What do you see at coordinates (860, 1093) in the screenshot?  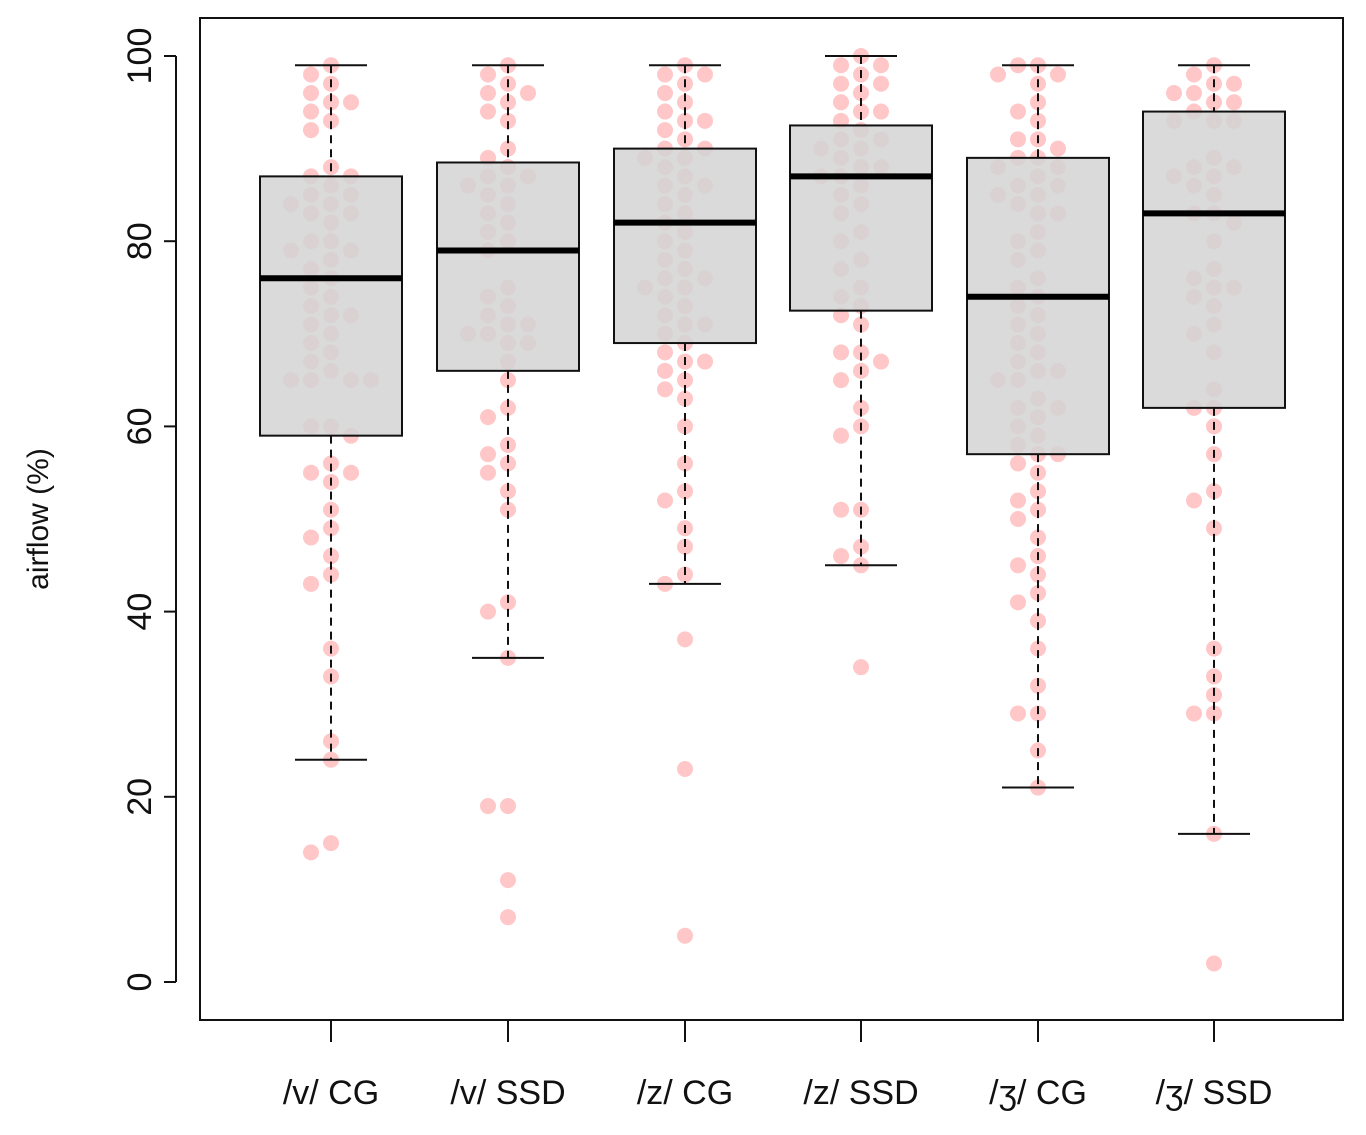 I see `x-tick-label: /z/ SSD` at bounding box center [860, 1093].